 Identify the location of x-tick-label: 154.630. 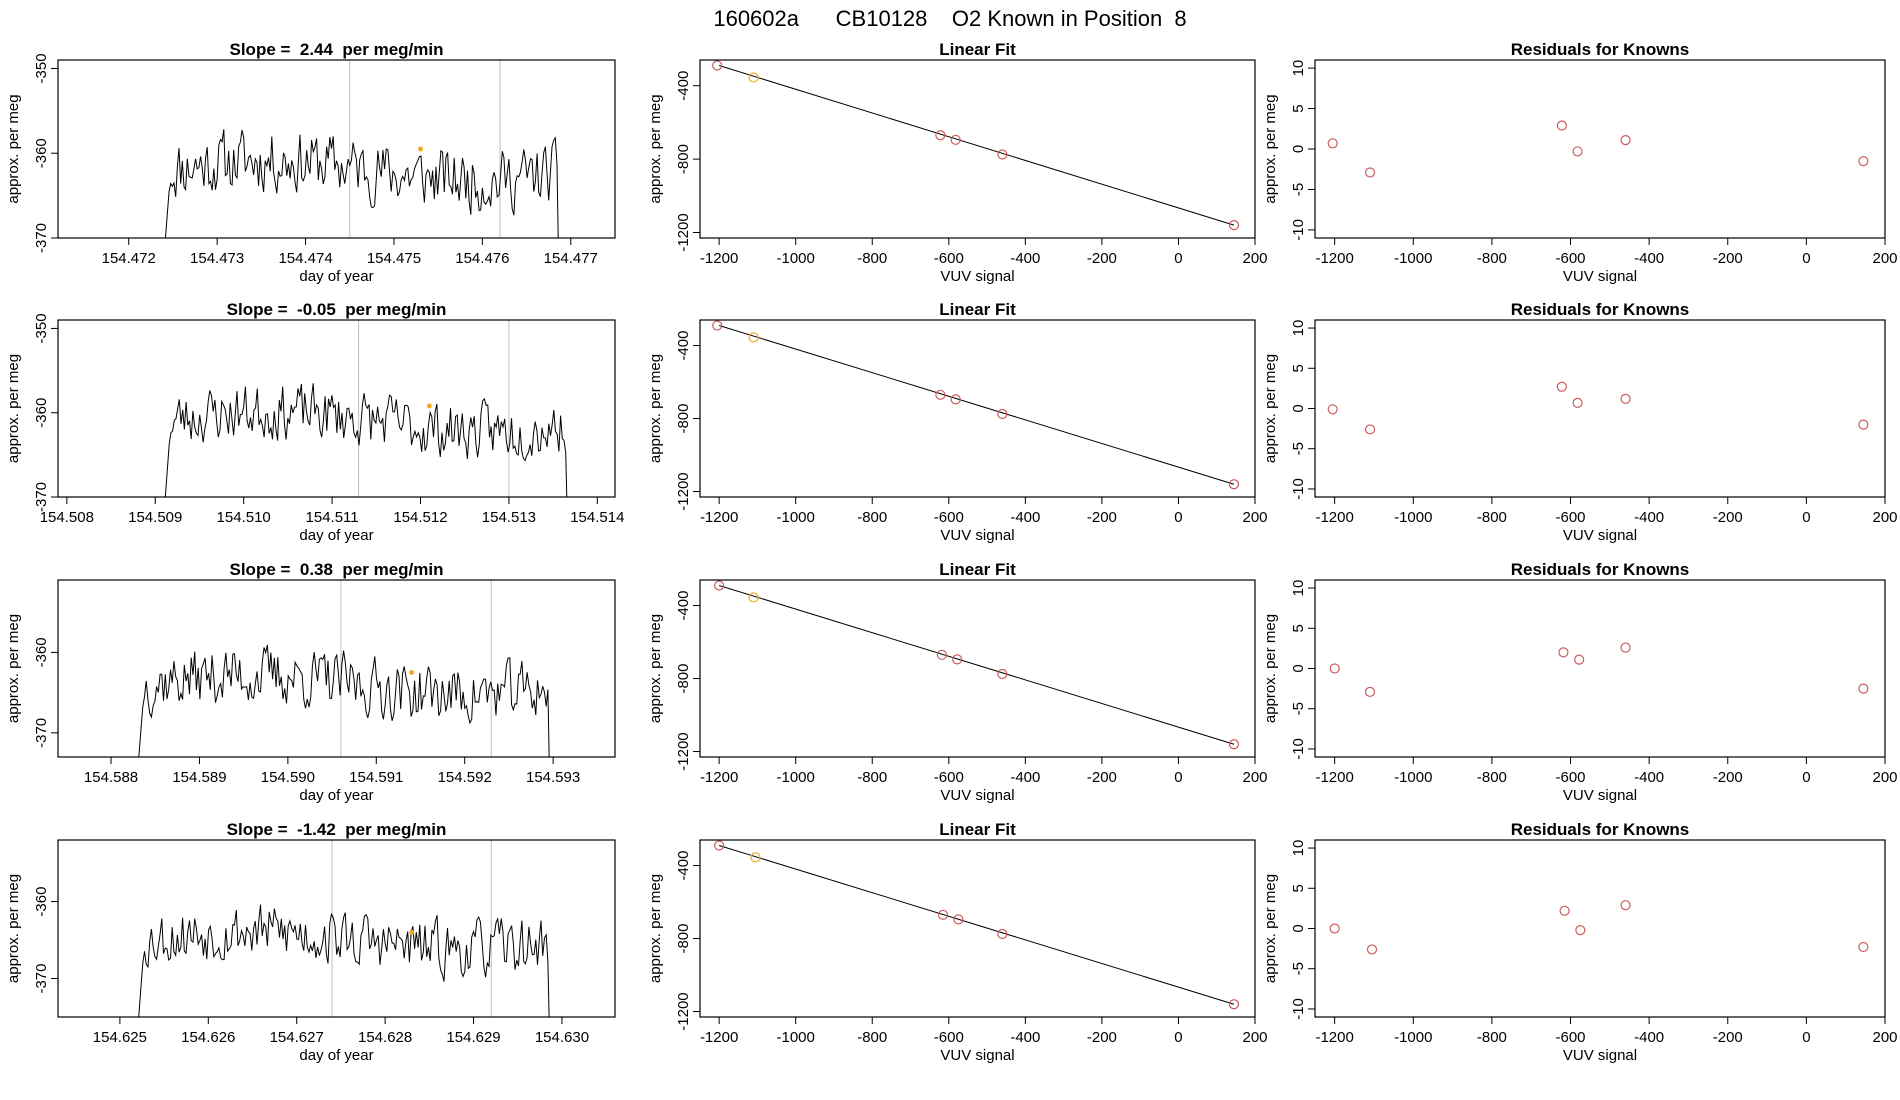
(562, 1037).